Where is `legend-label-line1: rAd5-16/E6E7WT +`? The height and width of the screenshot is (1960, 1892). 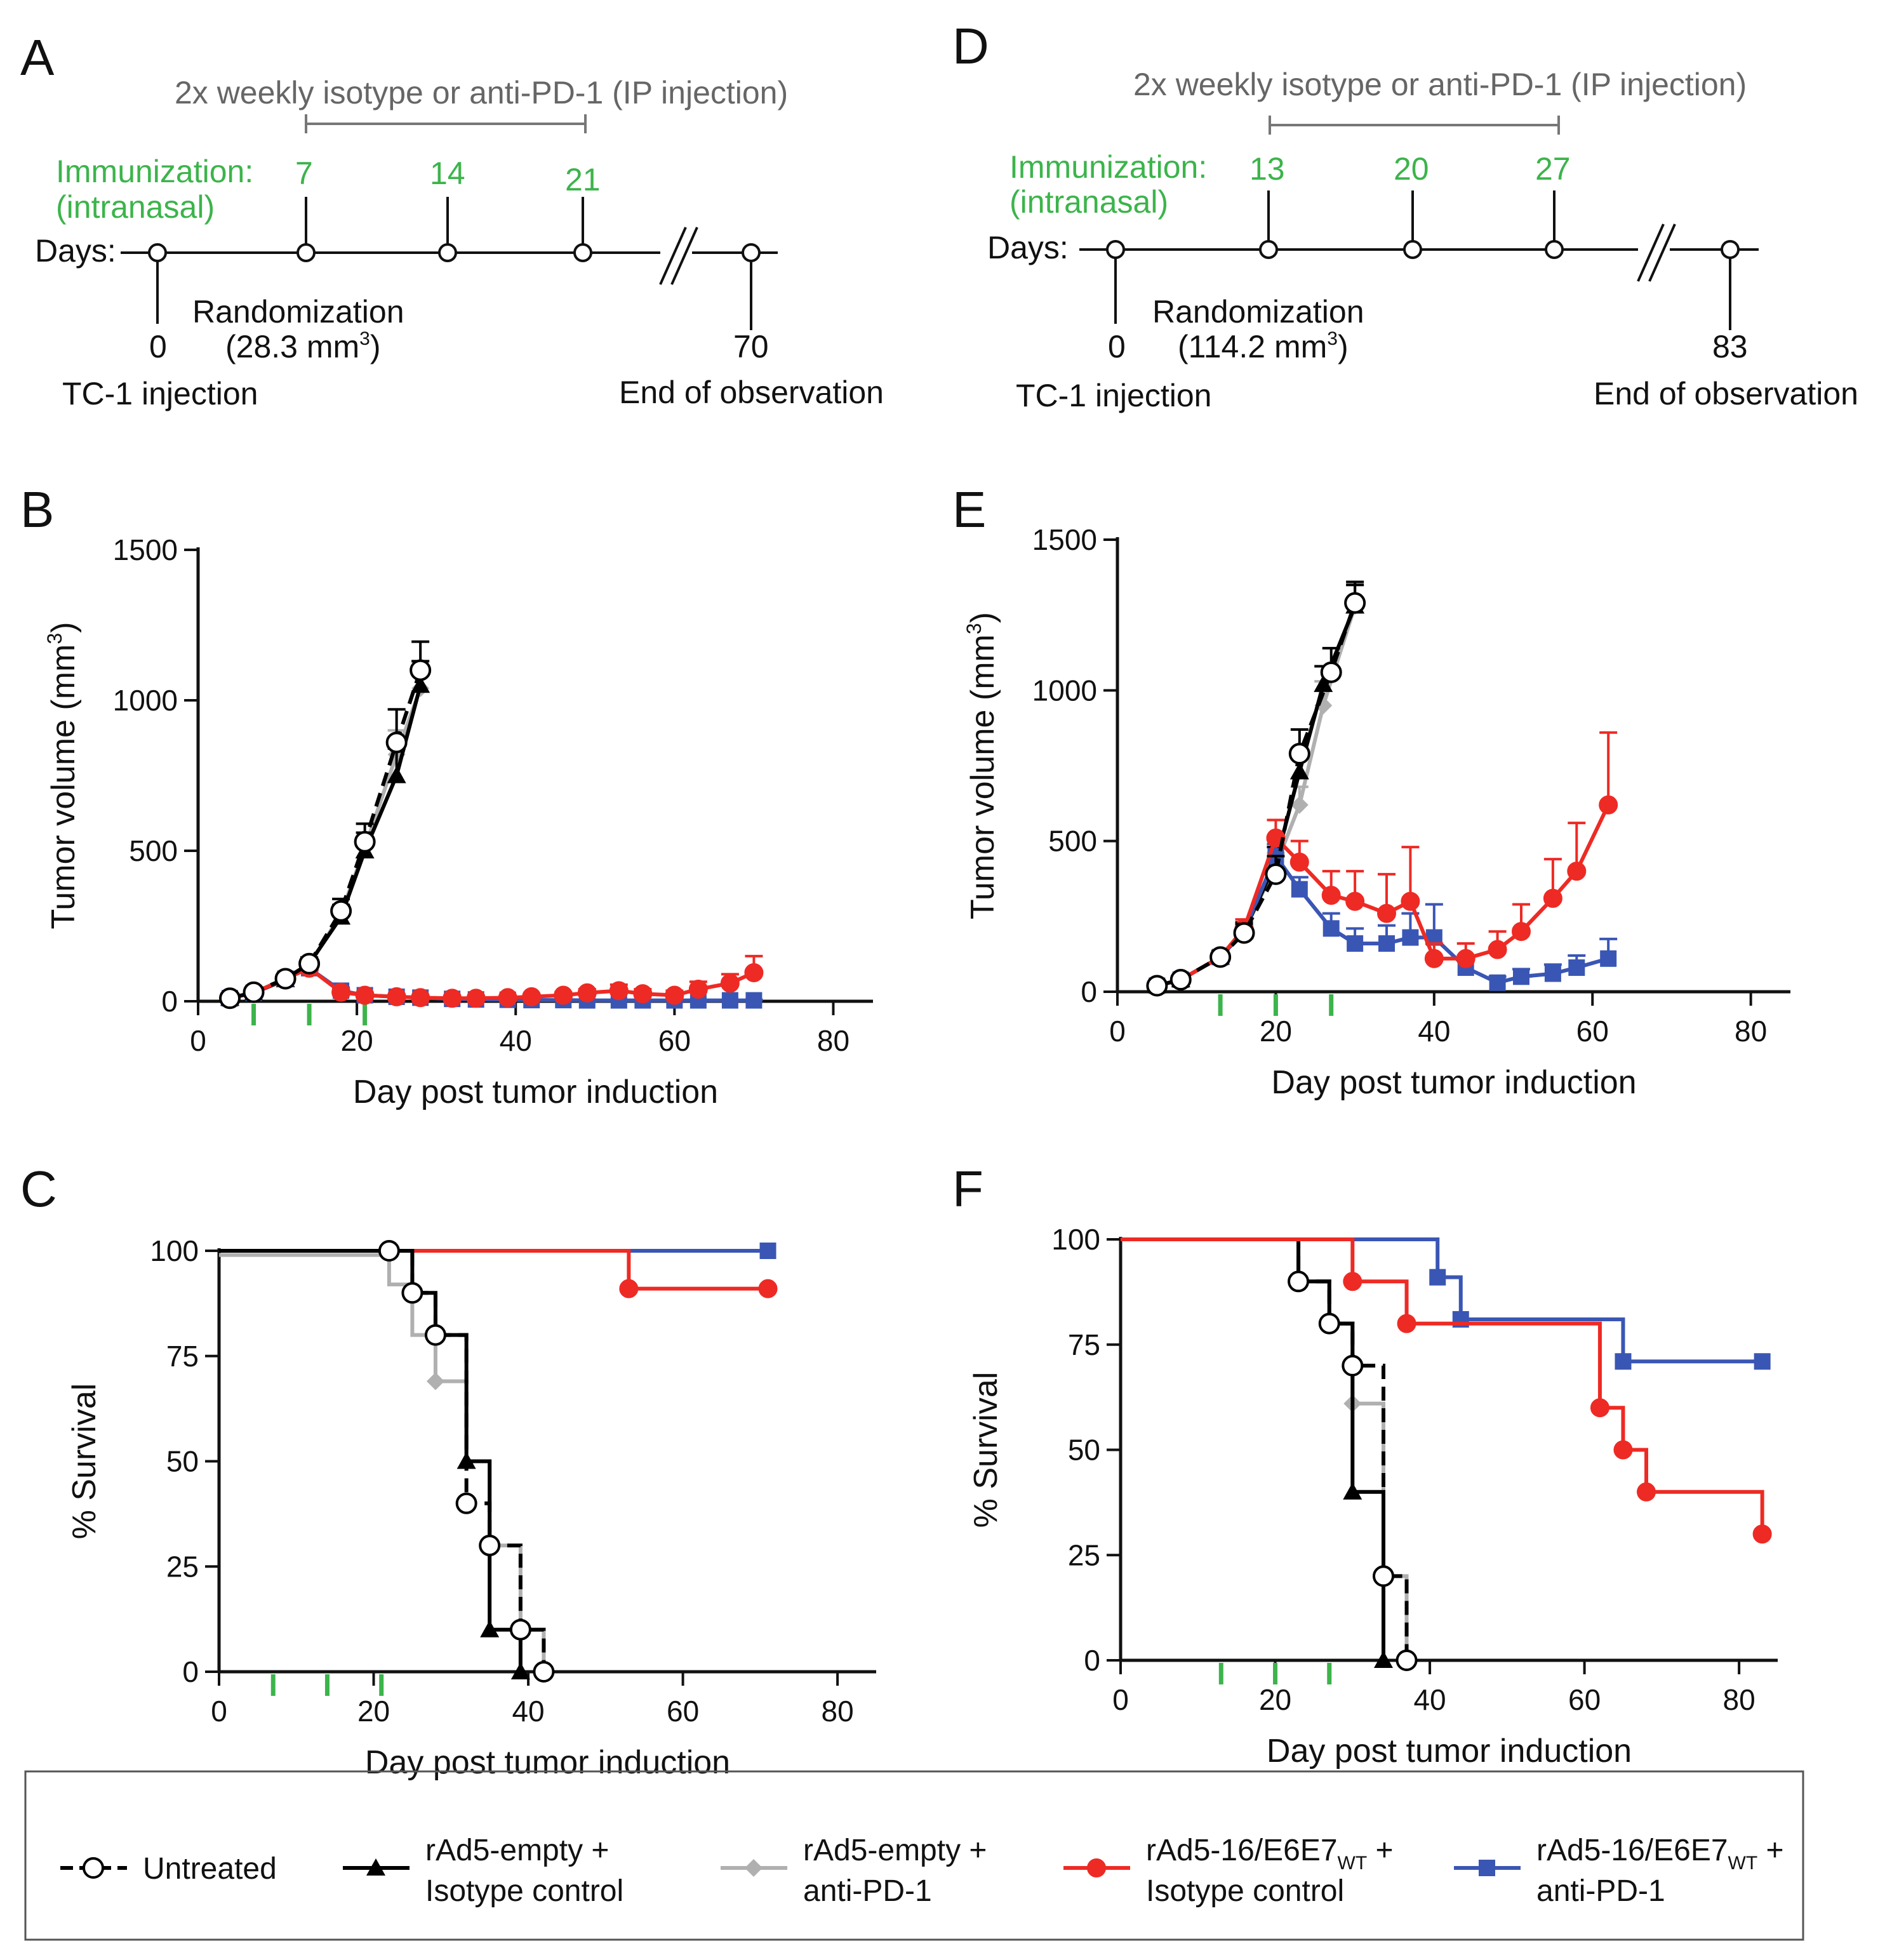 legend-label-line1: rAd5-16/E6E7WT + is located at coordinates (1660, 1854).